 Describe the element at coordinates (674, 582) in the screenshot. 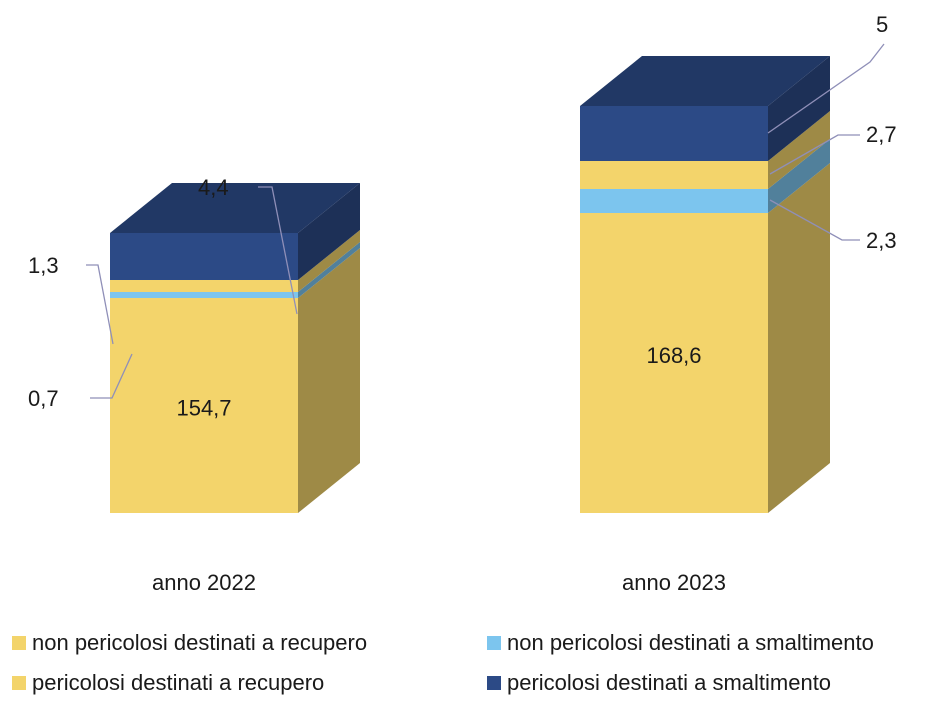

I see `category-label: anno 2023` at that location.